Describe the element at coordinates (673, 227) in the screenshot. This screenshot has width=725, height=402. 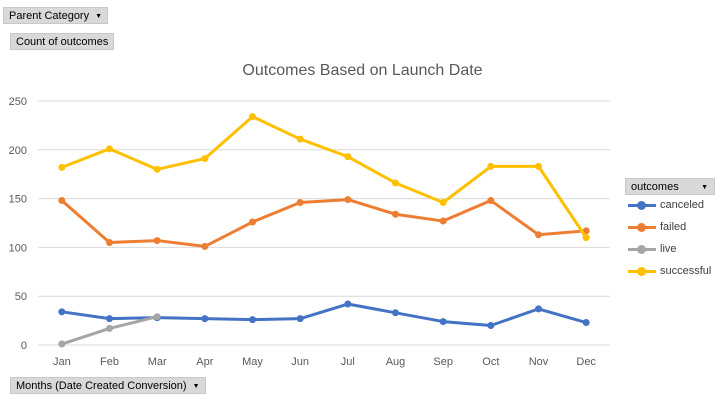
I see `legend-label: failed` at that location.